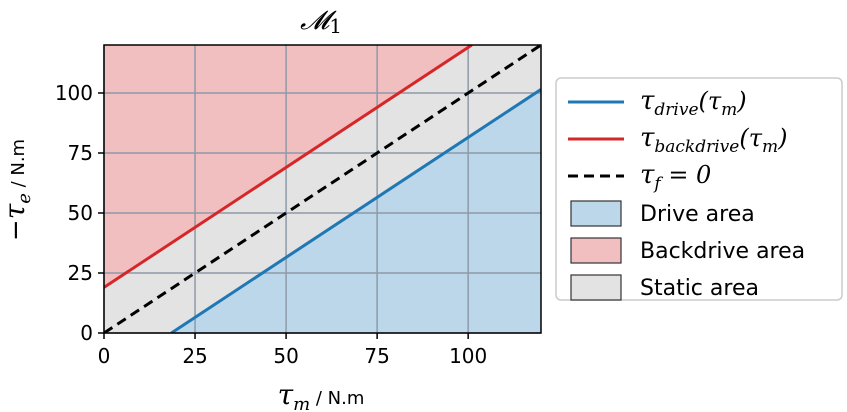  What do you see at coordinates (337, 398) in the screenshot?
I see `x-axis-label-unit: / N.m` at bounding box center [337, 398].